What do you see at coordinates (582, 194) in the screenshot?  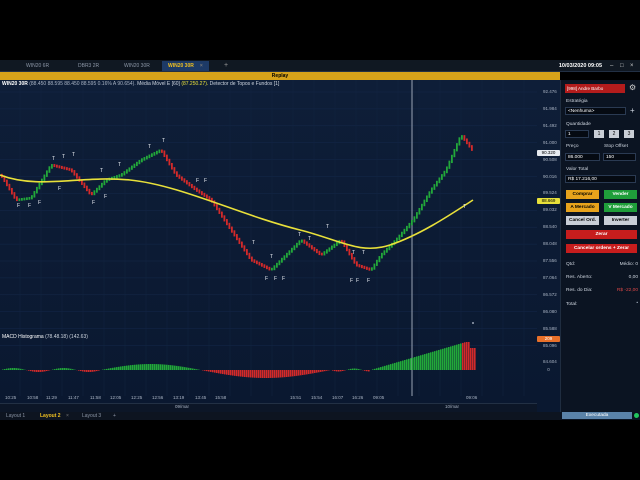 I see `buy-button: Comprar` at bounding box center [582, 194].